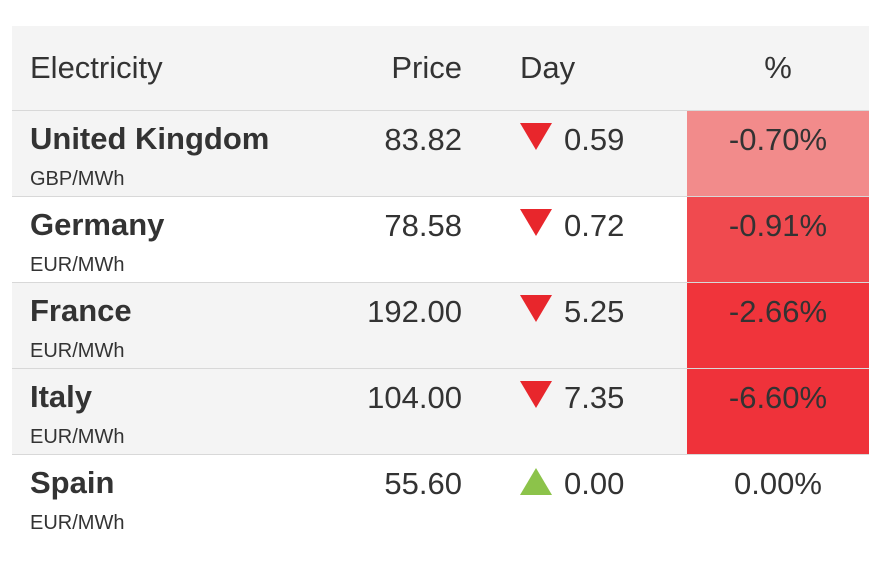  What do you see at coordinates (96, 67) in the screenshot?
I see `header-electricity: Electricity` at bounding box center [96, 67].